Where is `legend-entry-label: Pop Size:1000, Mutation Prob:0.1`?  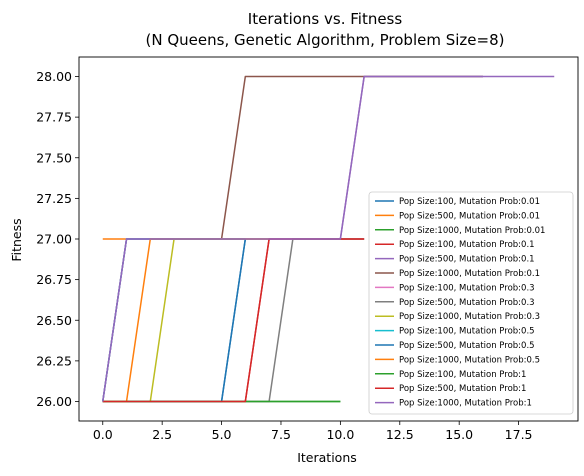
legend-entry-label: Pop Size:1000, Mutation Prob:0.1 is located at coordinates (469, 274).